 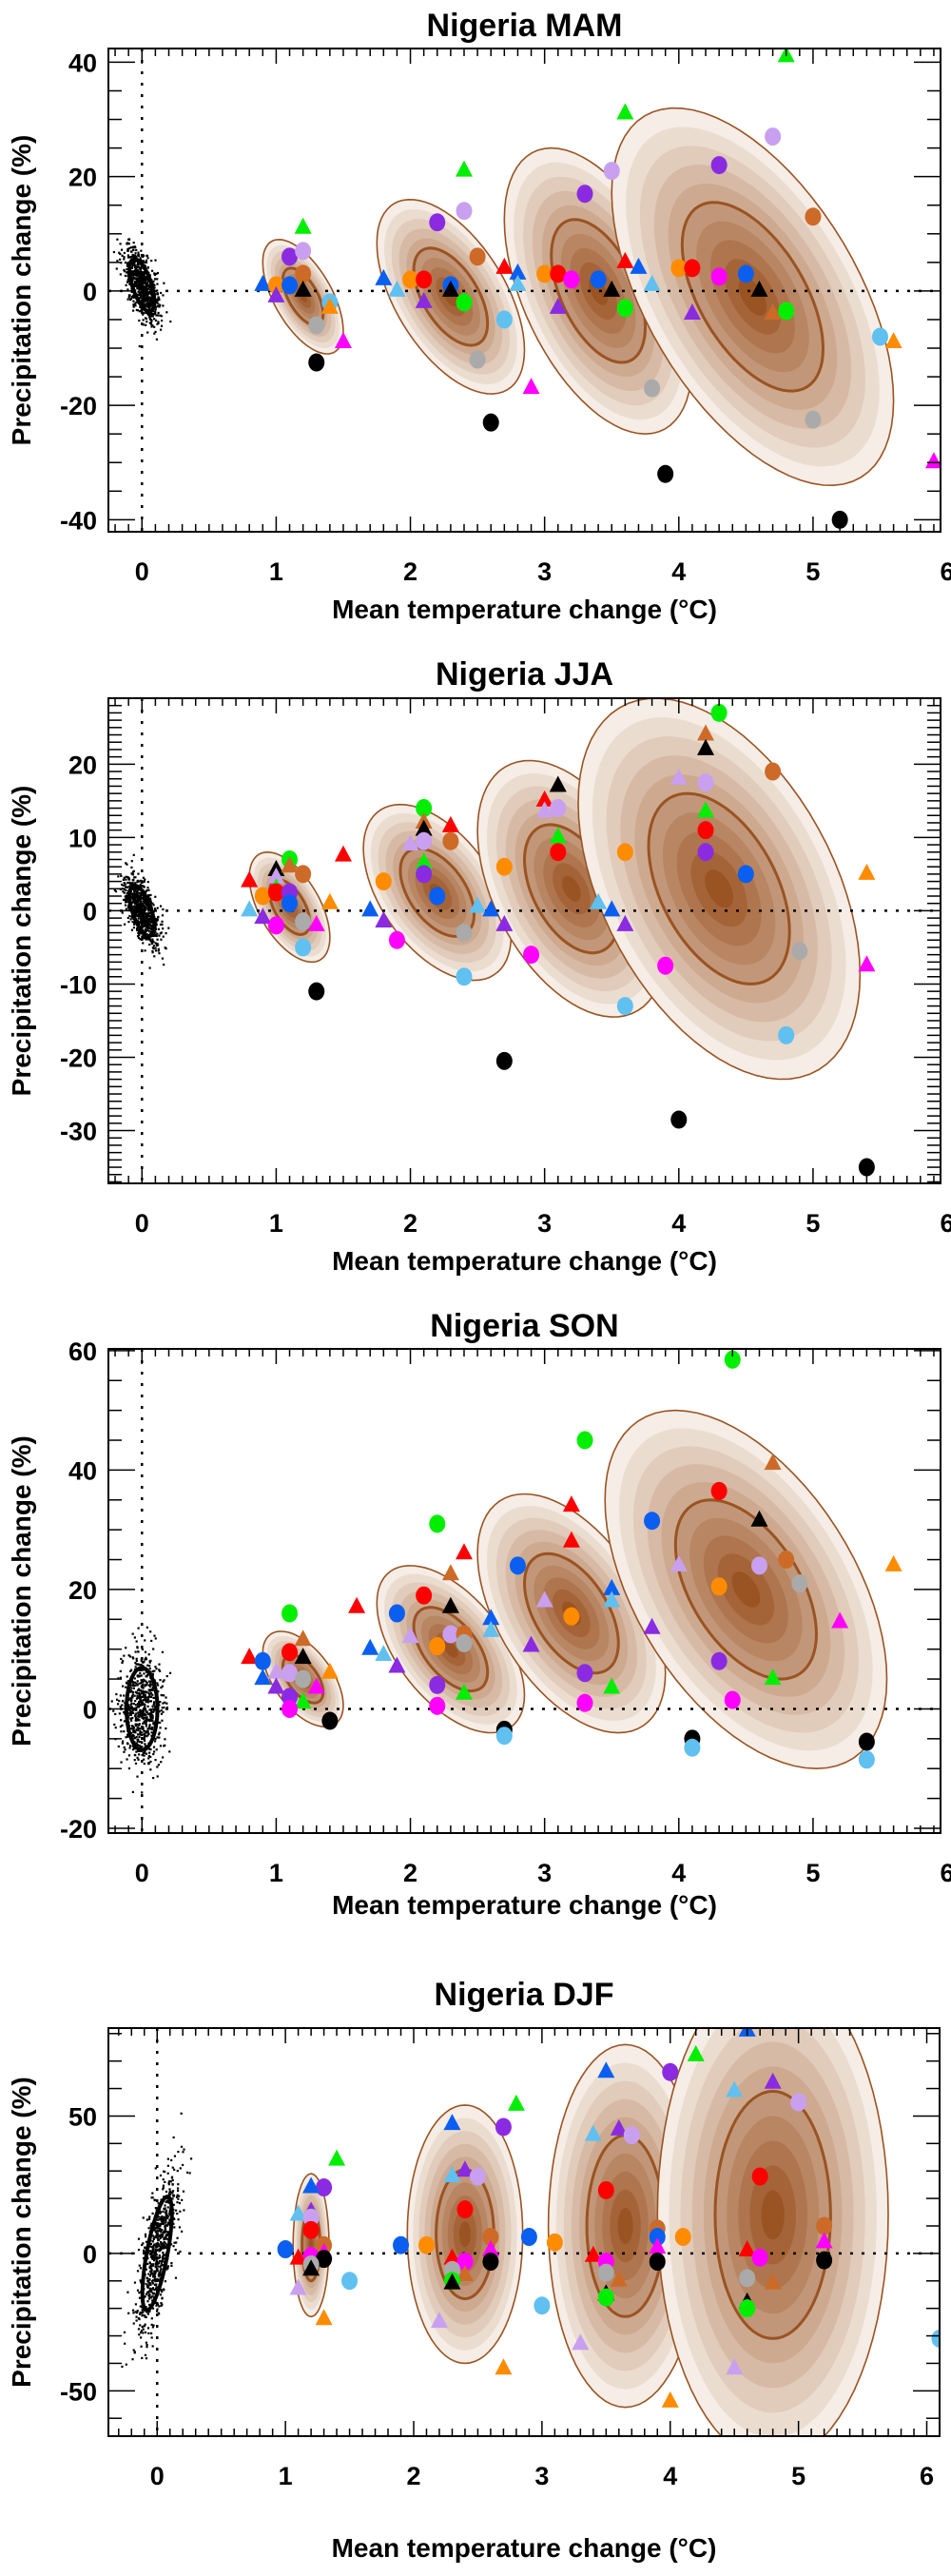 I want to click on x-tick-label: 2, so click(x=410, y=1223).